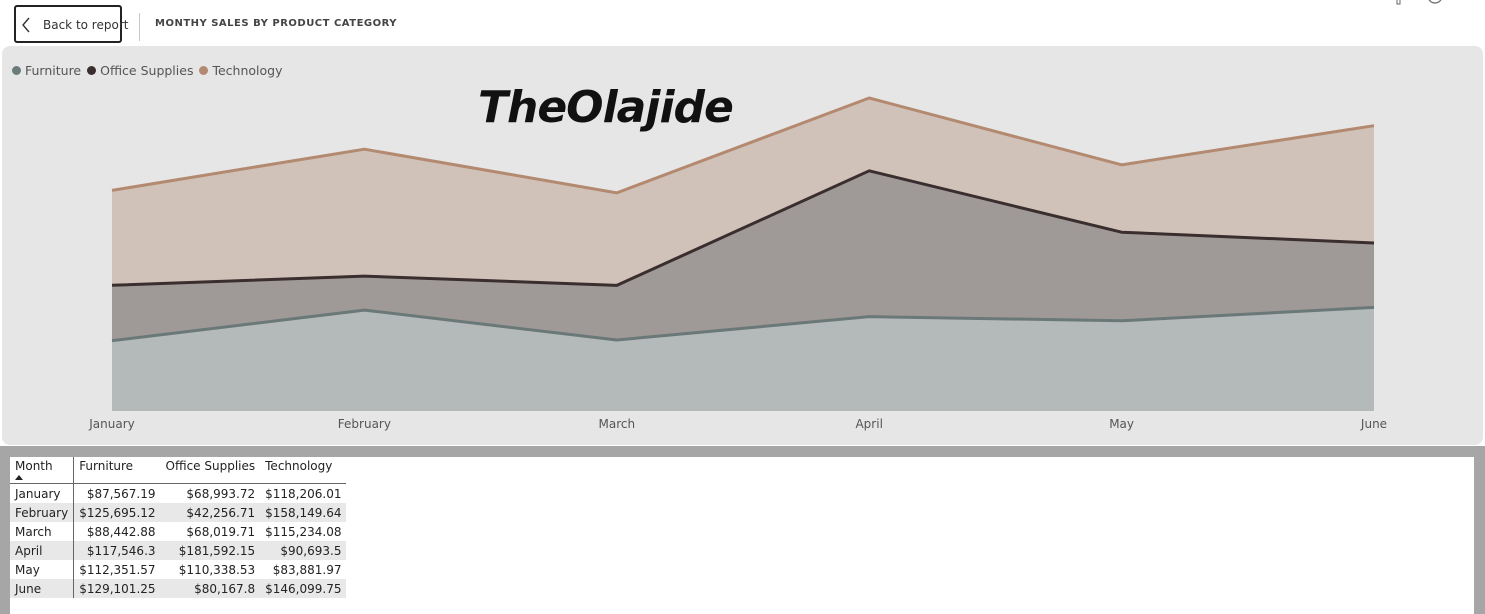 This screenshot has width=1485, height=614. Describe the element at coordinates (307, 569) in the screenshot. I see `cell-technology: $83,881.97` at that location.